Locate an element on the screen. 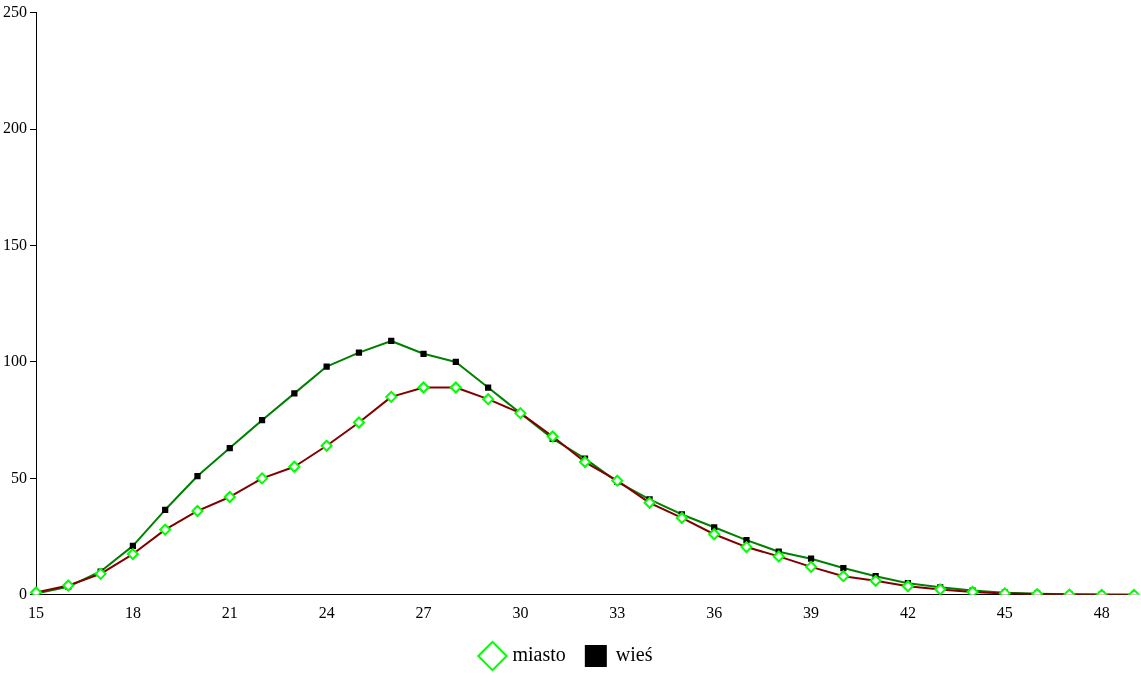 The image size is (1141, 686). x-tick-label: 18 is located at coordinates (132, 612).